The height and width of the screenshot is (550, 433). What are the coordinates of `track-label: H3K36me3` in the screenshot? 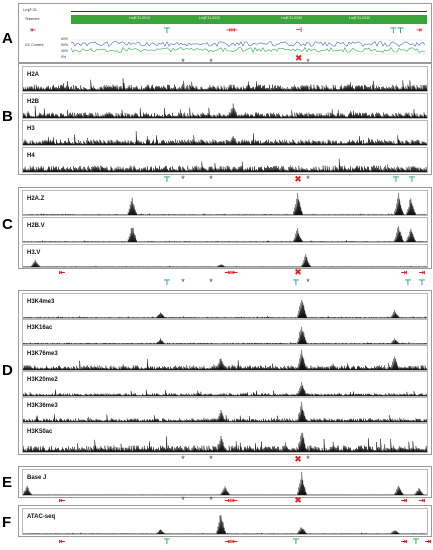 It's located at (42, 406).